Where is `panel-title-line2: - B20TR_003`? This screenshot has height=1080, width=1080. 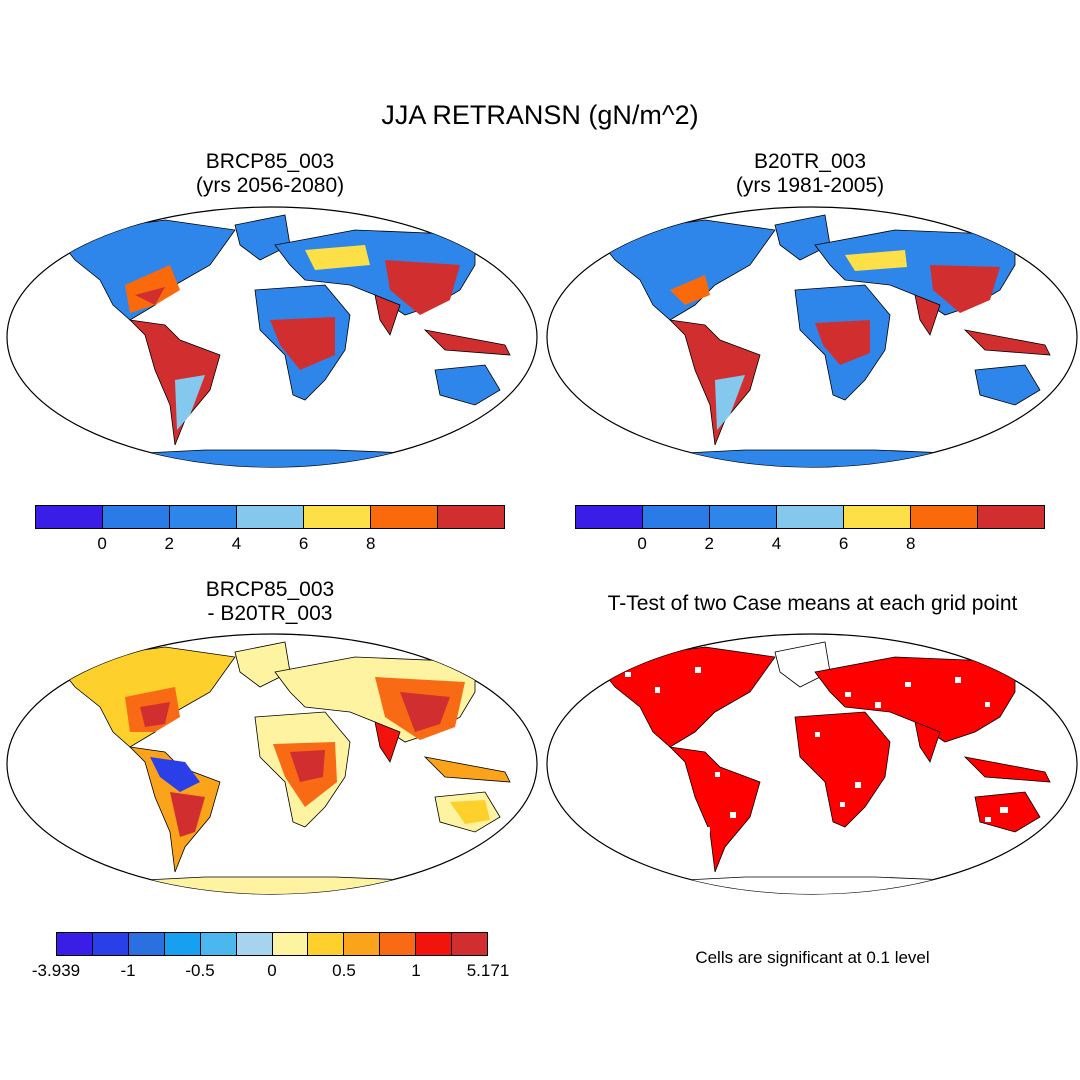 panel-title-line2: - B20TR_003 is located at coordinates (270, 613).